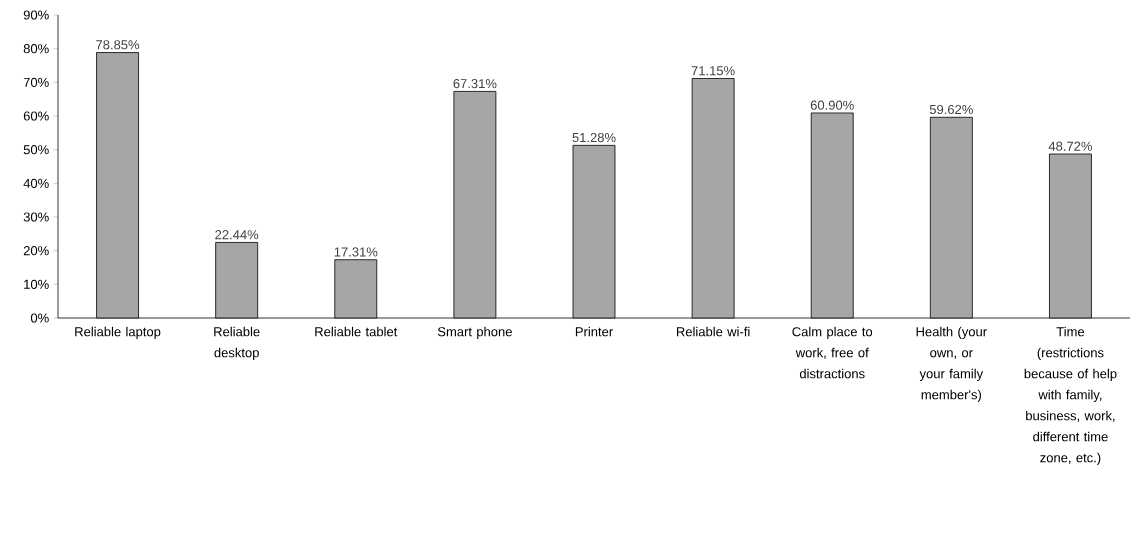 The height and width of the screenshot is (539, 1136). What do you see at coordinates (237, 343) in the screenshot?
I see `x-tick-label: Reliable desktop` at bounding box center [237, 343].